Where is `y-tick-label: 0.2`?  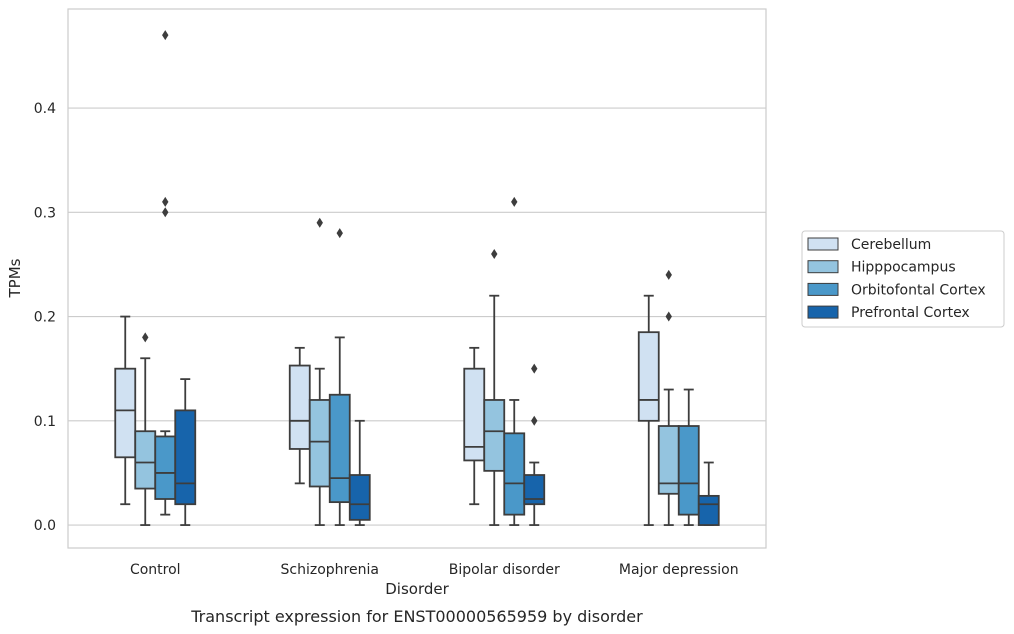
y-tick-label: 0.2 is located at coordinates (45, 318).